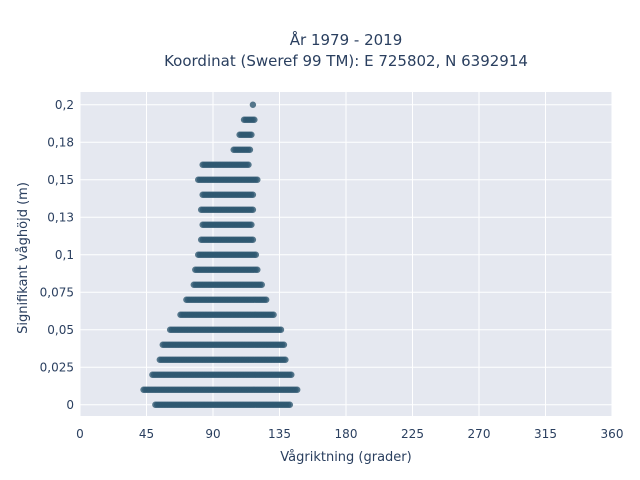 The image size is (640, 480). I want to click on x-tick-label: 270, so click(479, 434).